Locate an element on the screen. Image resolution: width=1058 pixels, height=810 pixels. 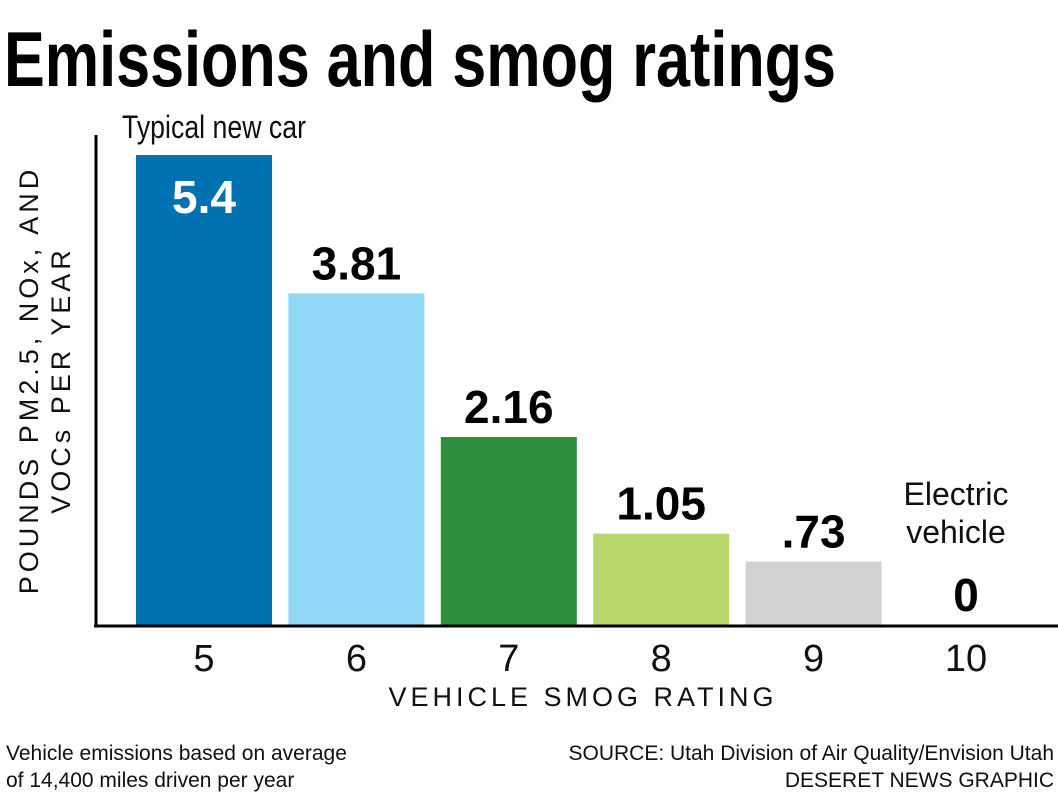
y-axis-label-line-2: VOCs PER YEAR is located at coordinates (61, 380).